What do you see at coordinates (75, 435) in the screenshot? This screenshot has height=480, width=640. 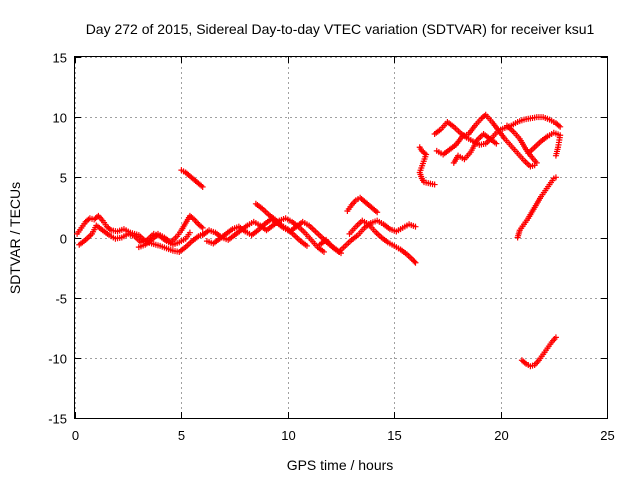 I see `x-tick-label: 0` at bounding box center [75, 435].